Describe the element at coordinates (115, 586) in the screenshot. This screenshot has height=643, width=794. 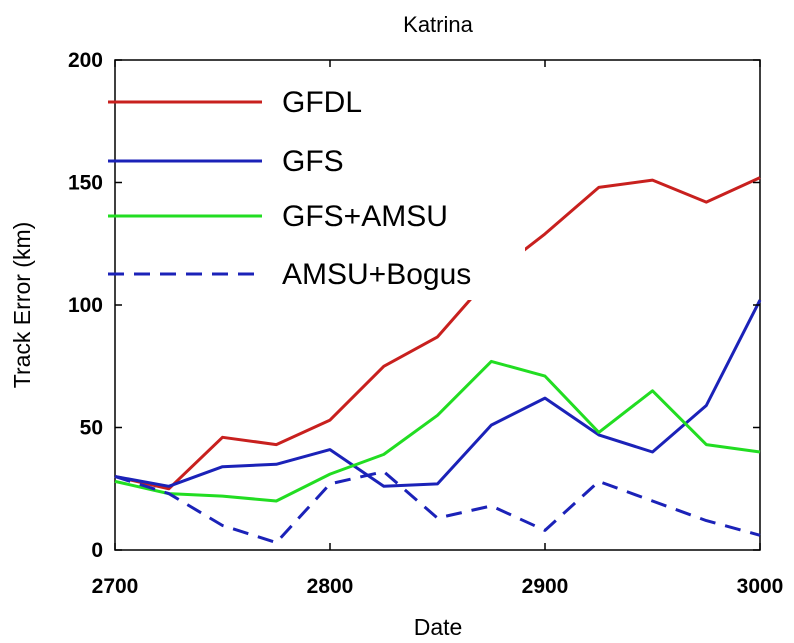
I see `x-tick-label-0: 2700` at that location.